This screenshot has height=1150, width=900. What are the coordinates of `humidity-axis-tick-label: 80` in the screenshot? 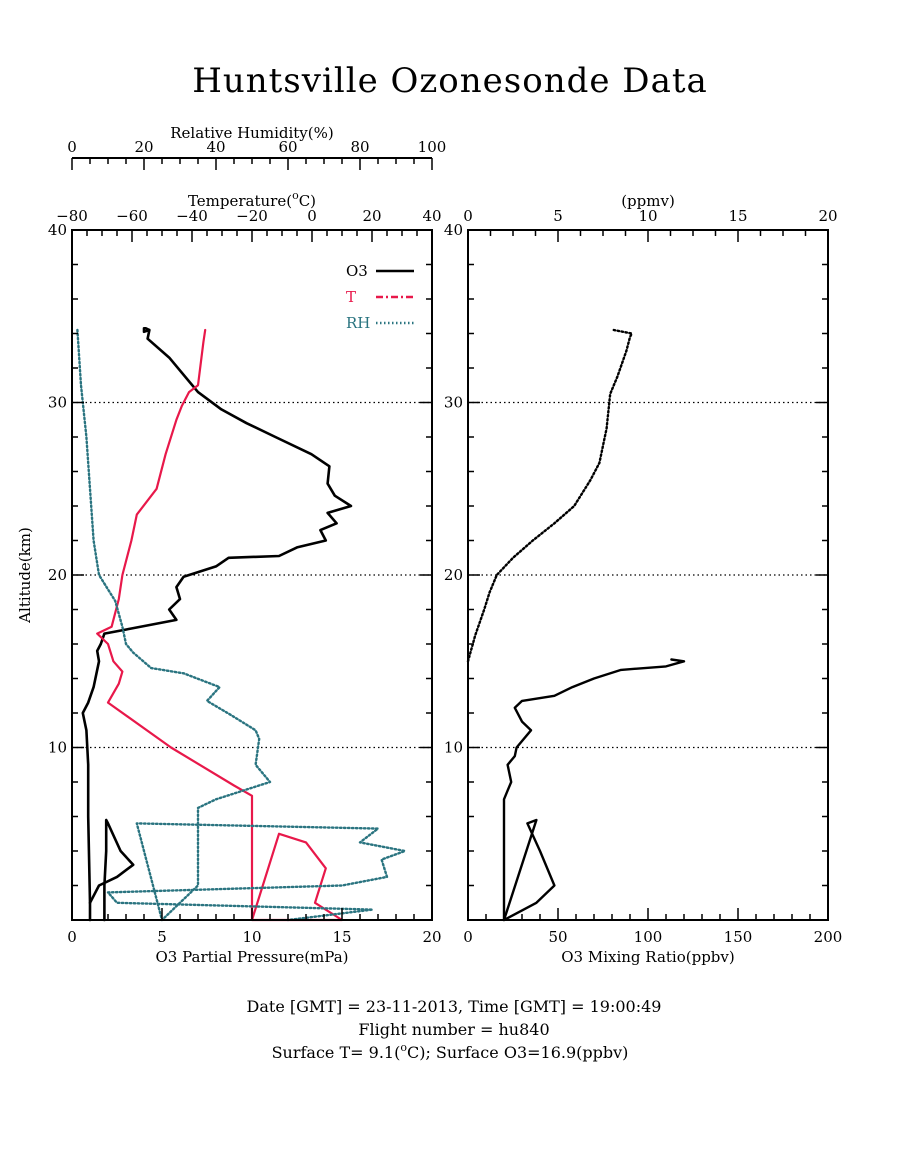 It's located at (359, 147).